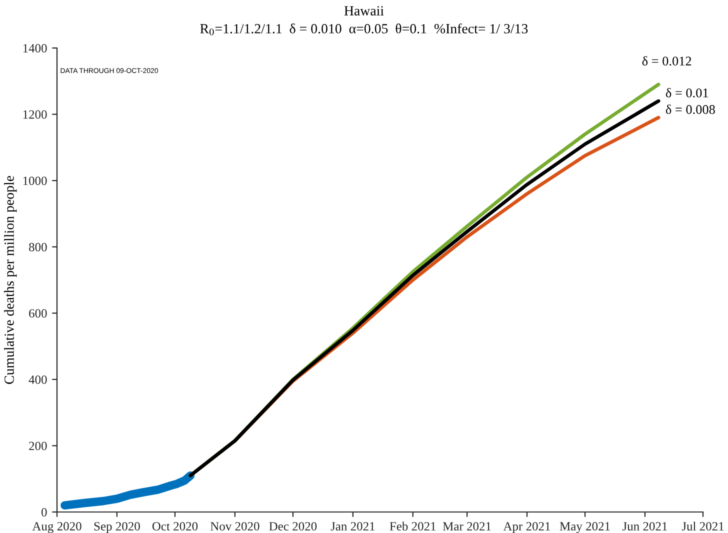 Image resolution: width=728 pixels, height=533 pixels. I want to click on x-tick-label: Aug 2020, so click(57, 527).